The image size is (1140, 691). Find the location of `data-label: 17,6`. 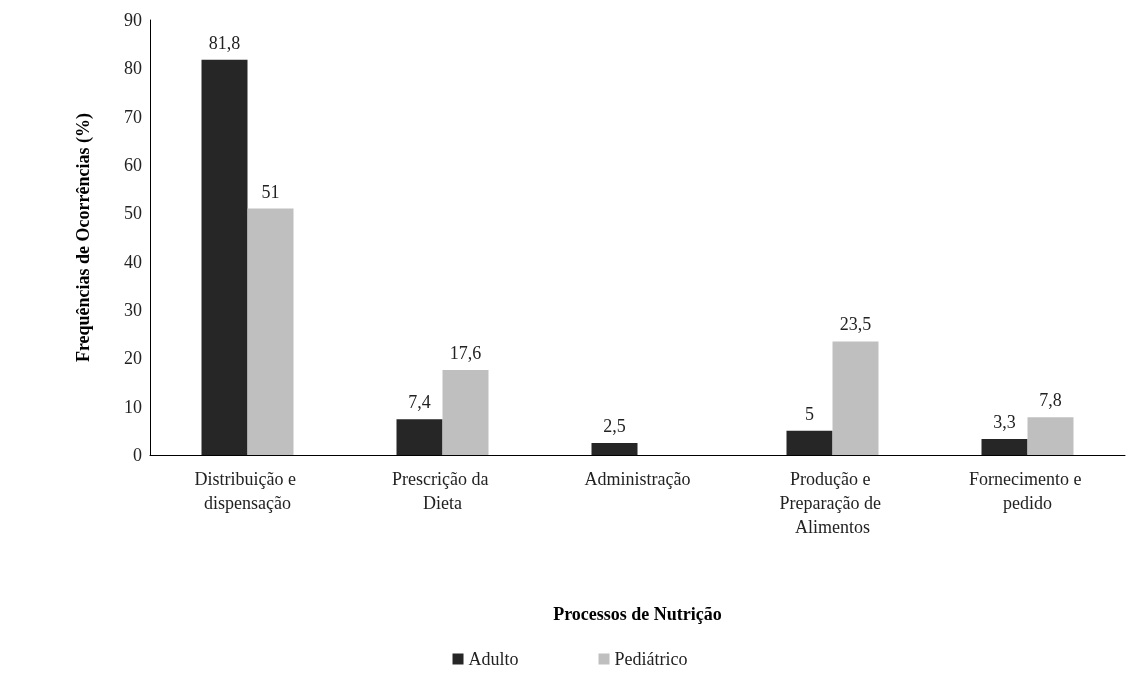

data-label: 17,6 is located at coordinates (465, 352).